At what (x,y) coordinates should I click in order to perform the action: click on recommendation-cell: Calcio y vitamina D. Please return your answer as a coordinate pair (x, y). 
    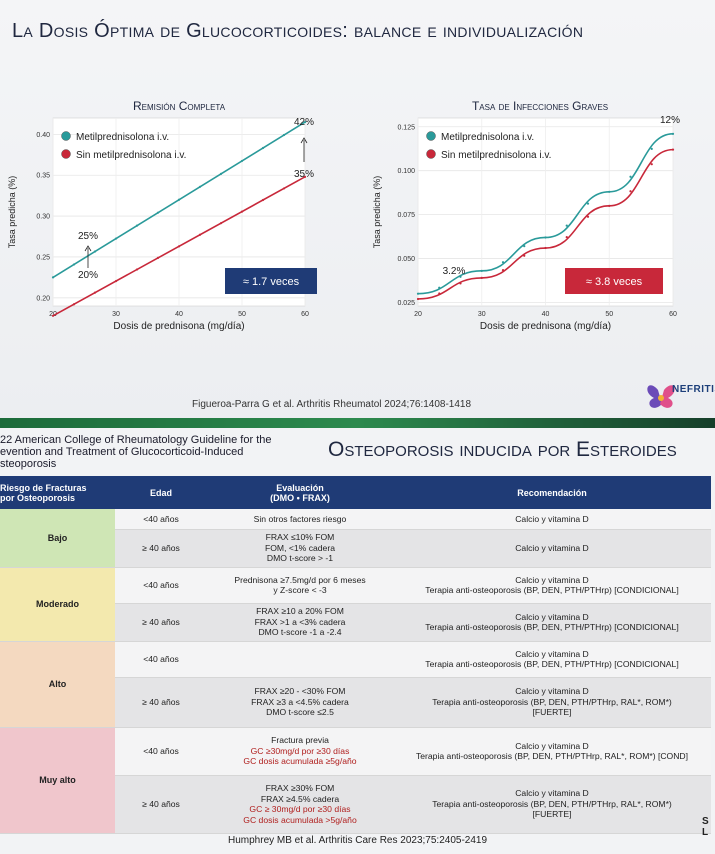
    Looking at the image, I should click on (552, 519).